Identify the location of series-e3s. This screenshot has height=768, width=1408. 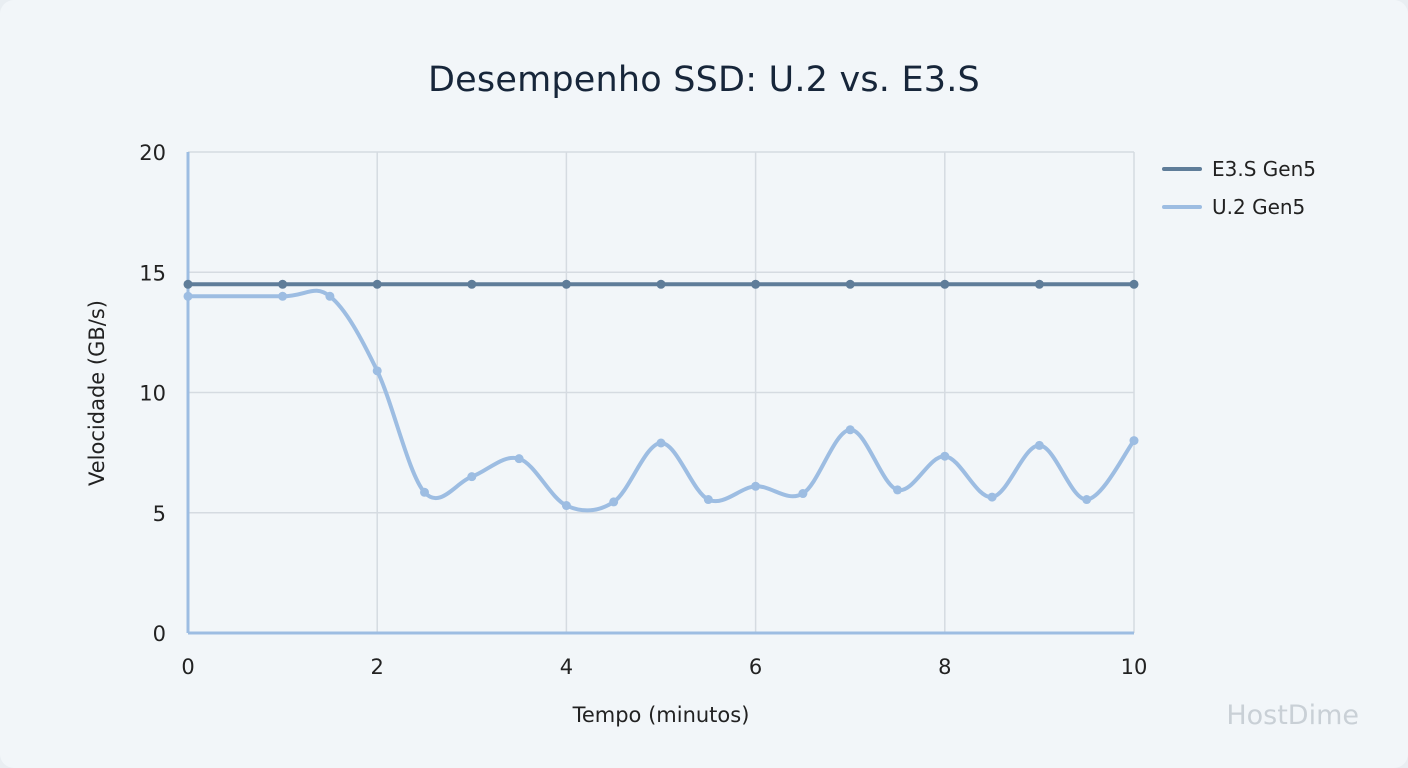
(661, 284).